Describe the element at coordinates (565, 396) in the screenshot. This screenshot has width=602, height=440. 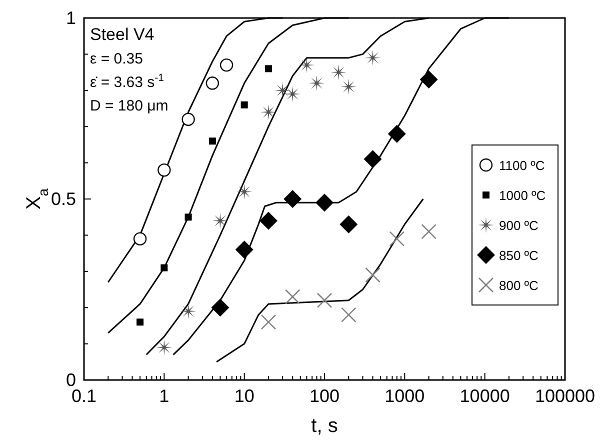
I see `x-tick-label: 100000` at that location.